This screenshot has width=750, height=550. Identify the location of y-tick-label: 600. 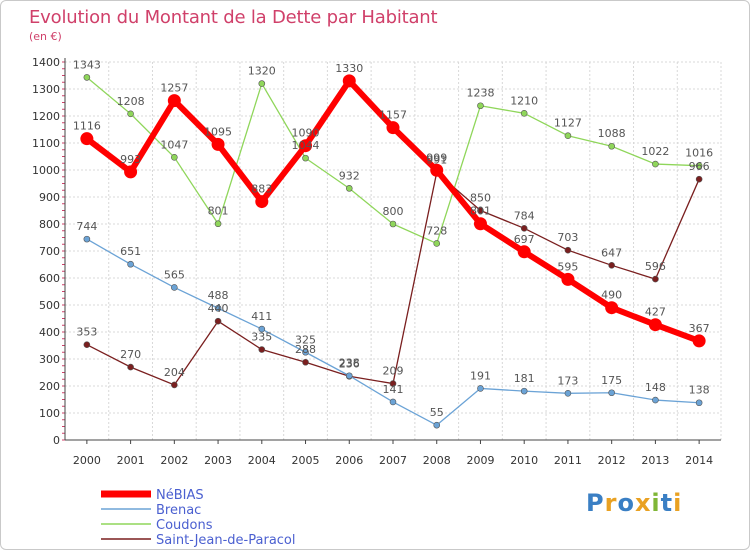
(49, 278).